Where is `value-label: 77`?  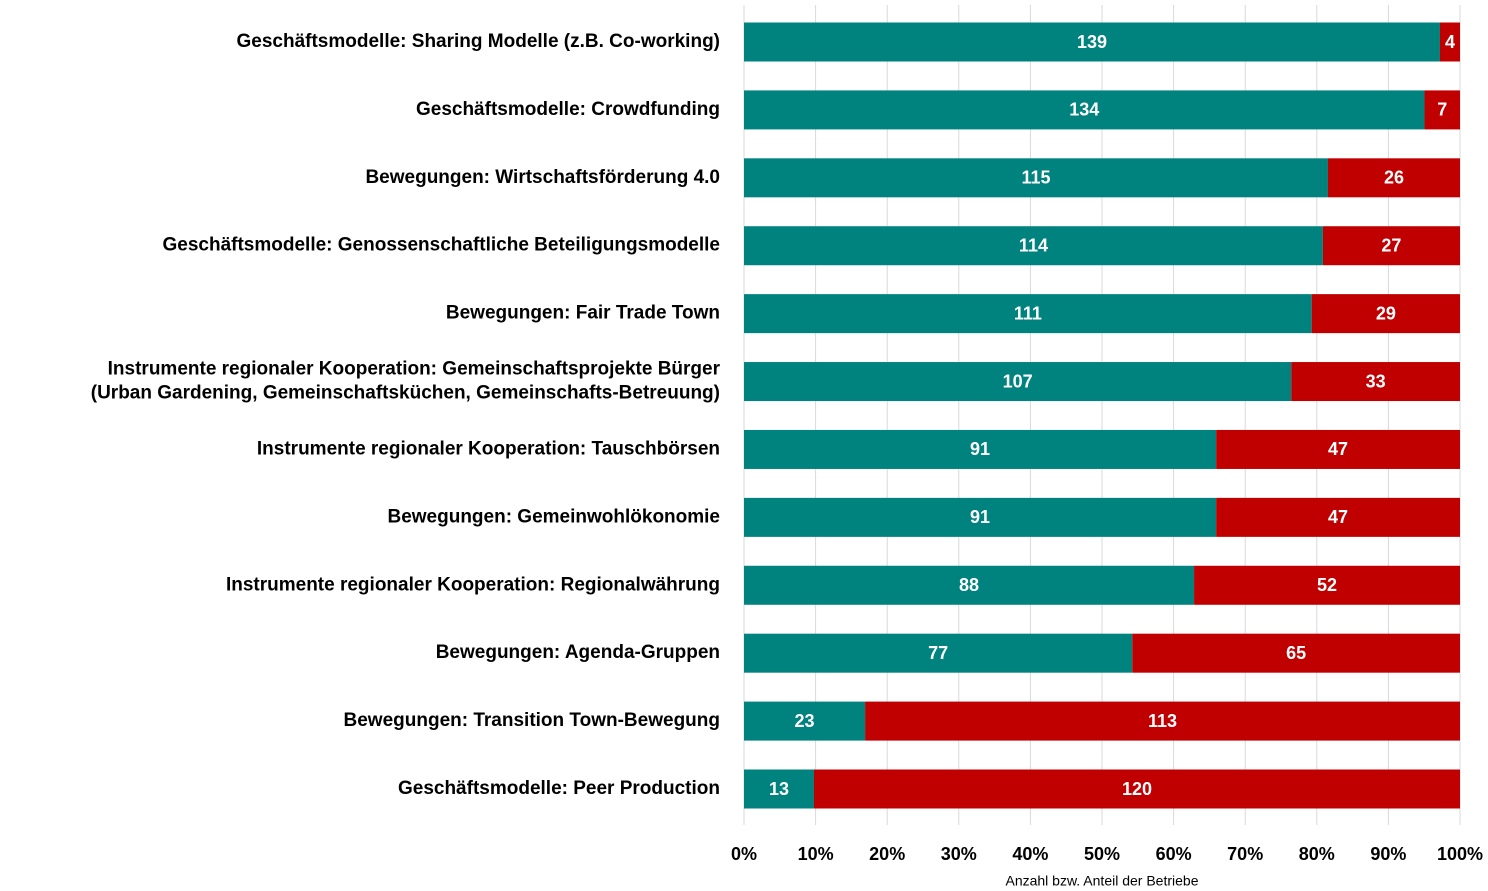 value-label: 77 is located at coordinates (938, 653).